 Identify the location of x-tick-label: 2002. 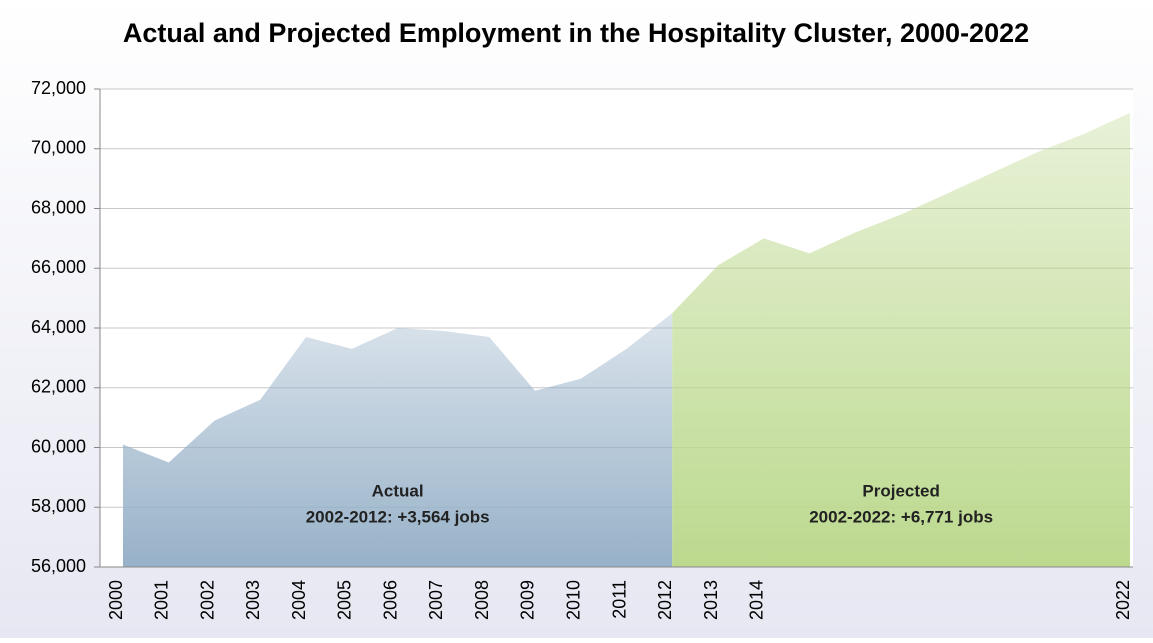
(207, 600).